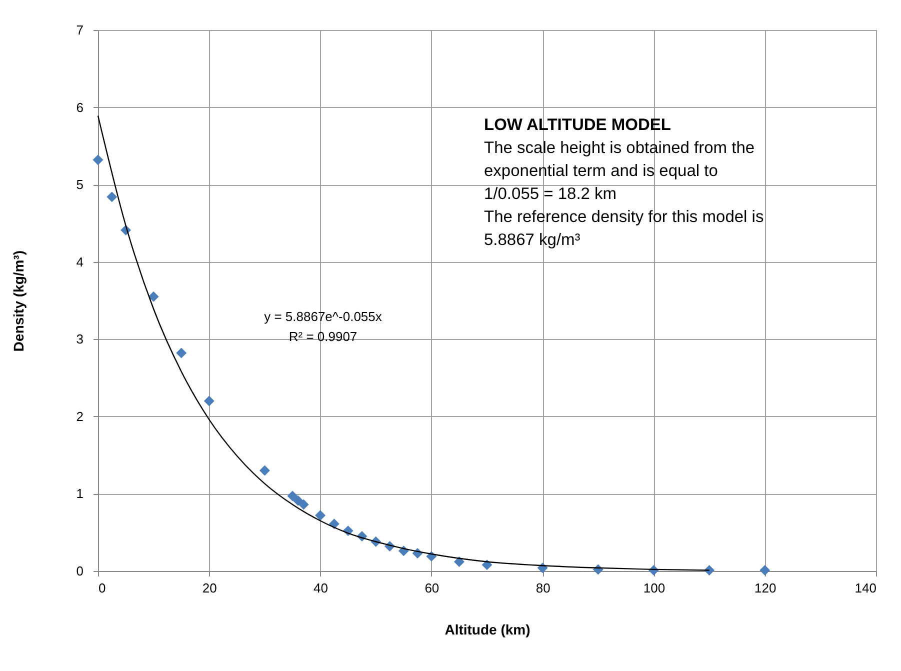  What do you see at coordinates (80, 184) in the screenshot?
I see `y-tick-label: 5` at bounding box center [80, 184].